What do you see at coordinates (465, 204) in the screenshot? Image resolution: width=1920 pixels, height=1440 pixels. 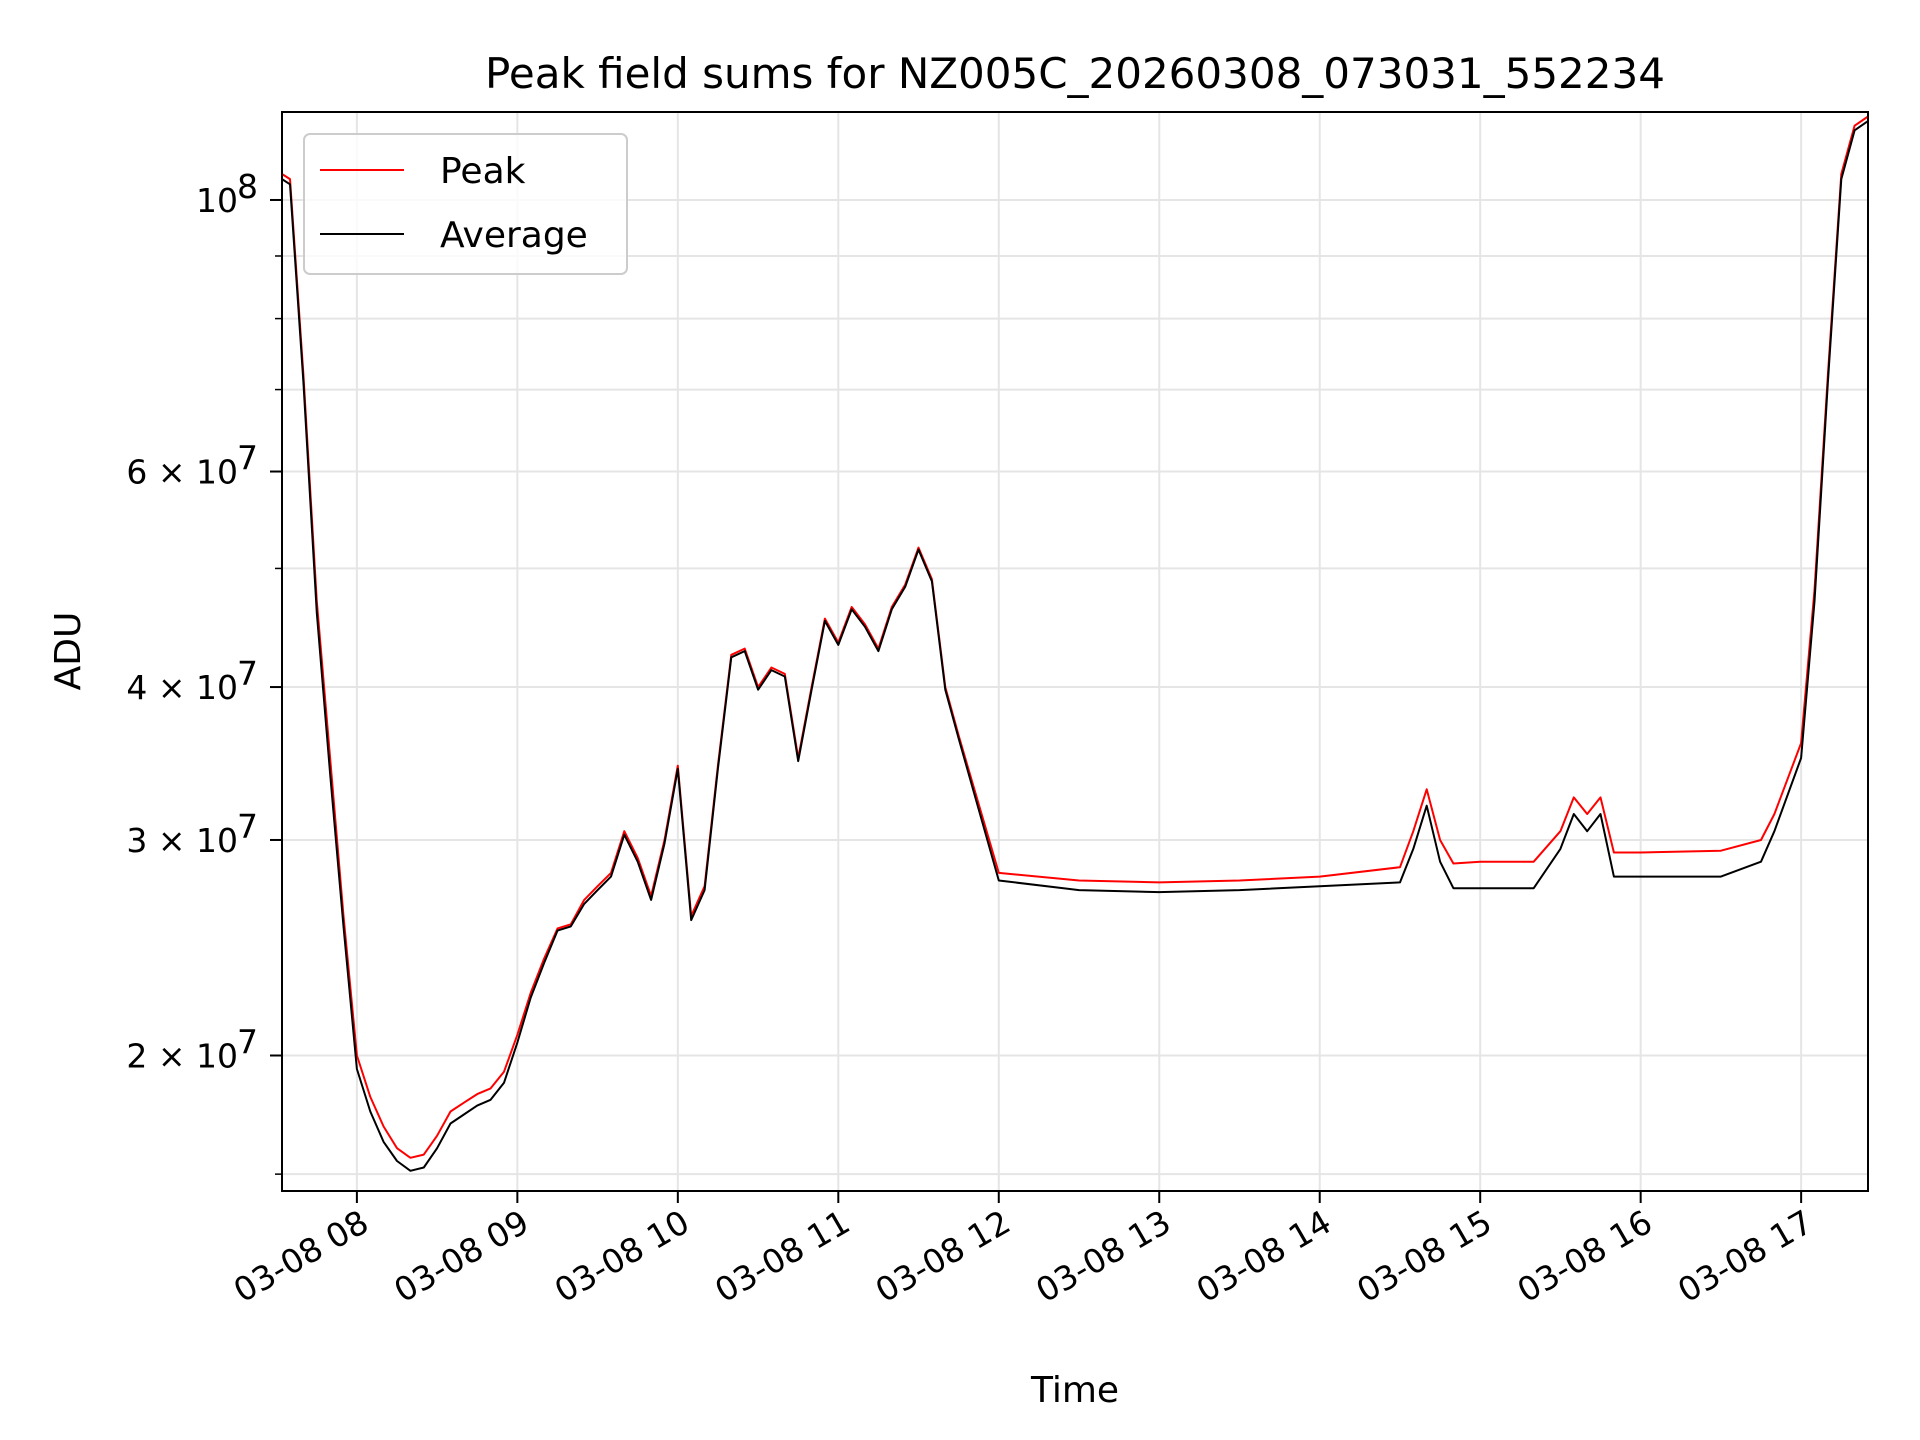 I see `legend: Peak Average` at bounding box center [465, 204].